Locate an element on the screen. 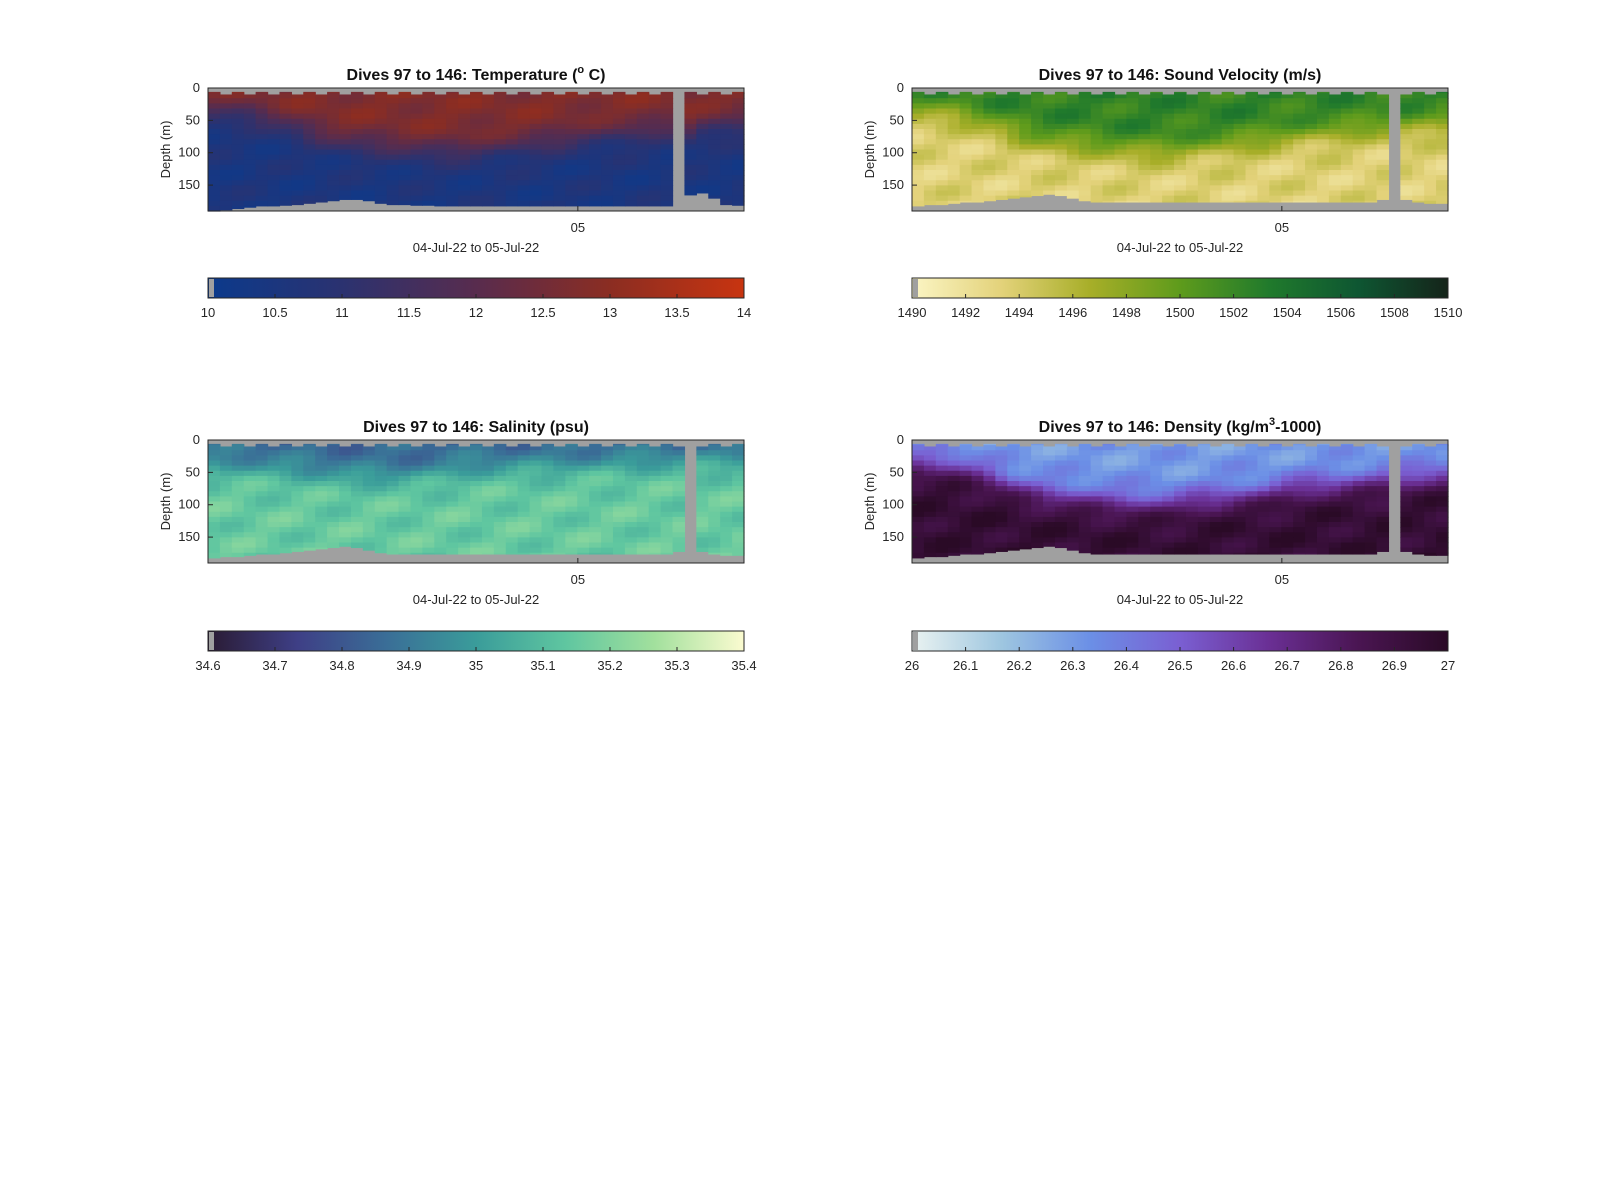  colorbar-nodata-swatch is located at coordinates (211, 288).